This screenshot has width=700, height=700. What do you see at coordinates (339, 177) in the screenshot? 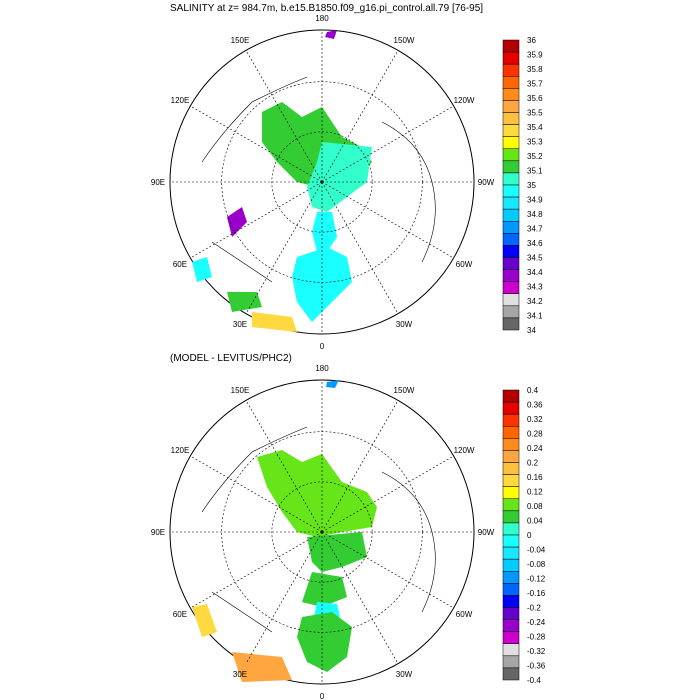
I see `data-region-makarov-basin` at bounding box center [339, 177].